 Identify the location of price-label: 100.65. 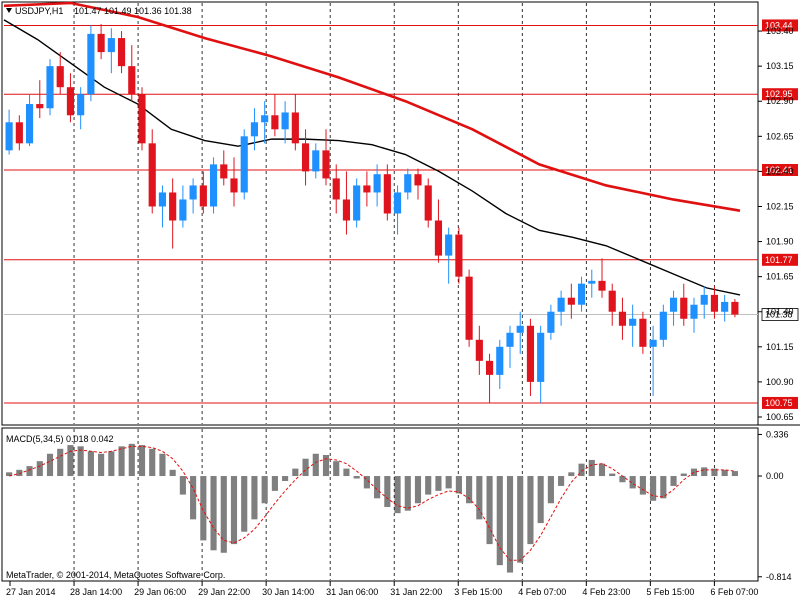
(780, 417).